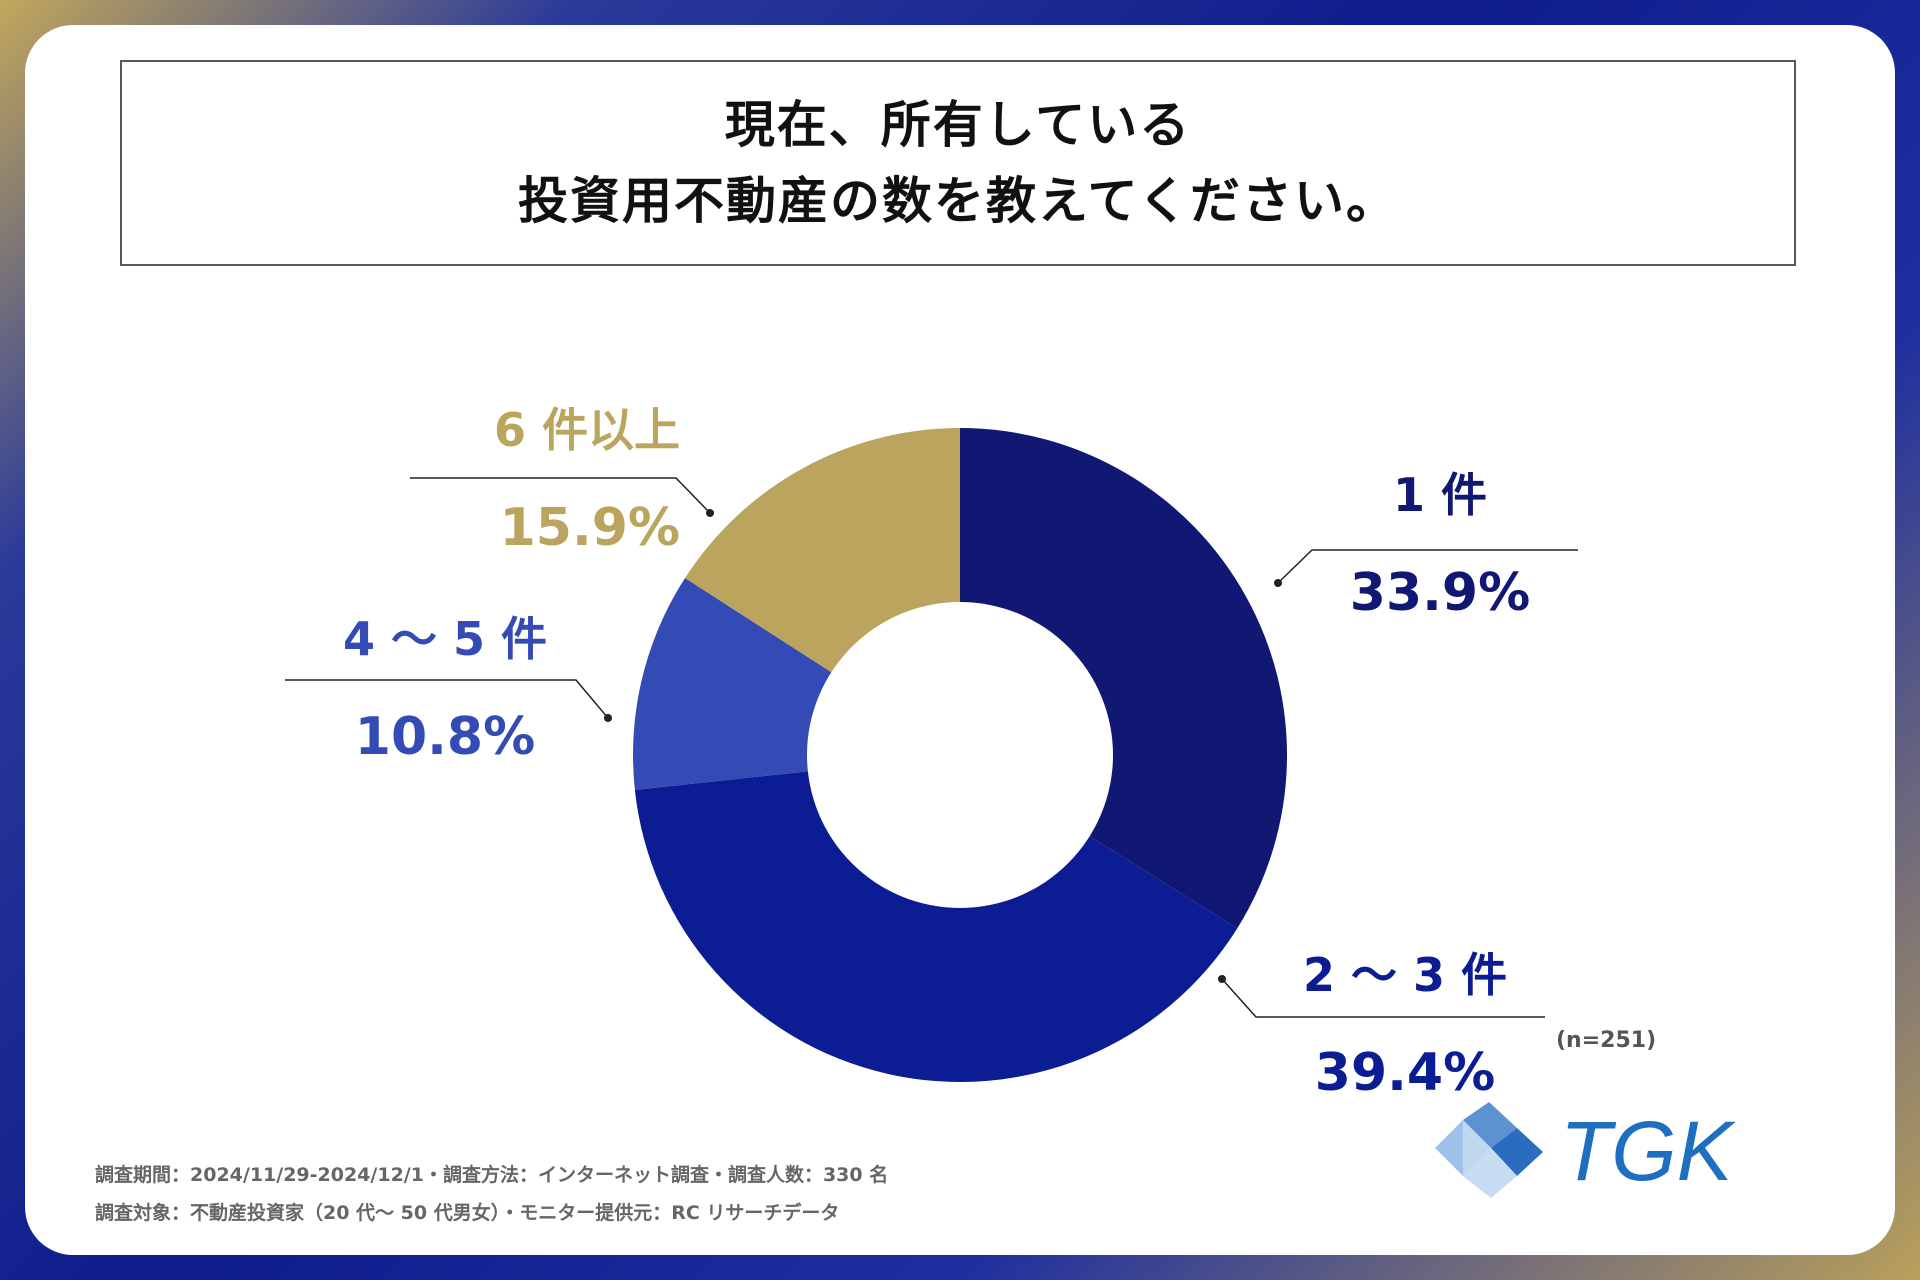  I want to click on title-line-2: 投資用不動産の数を教えてください。, so click(958, 201).